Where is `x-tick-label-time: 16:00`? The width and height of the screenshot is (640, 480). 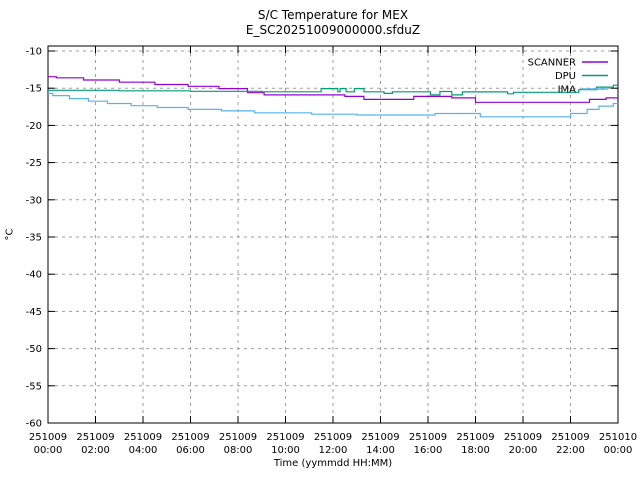 x-tick-label-time: 16:00 is located at coordinates (428, 450).